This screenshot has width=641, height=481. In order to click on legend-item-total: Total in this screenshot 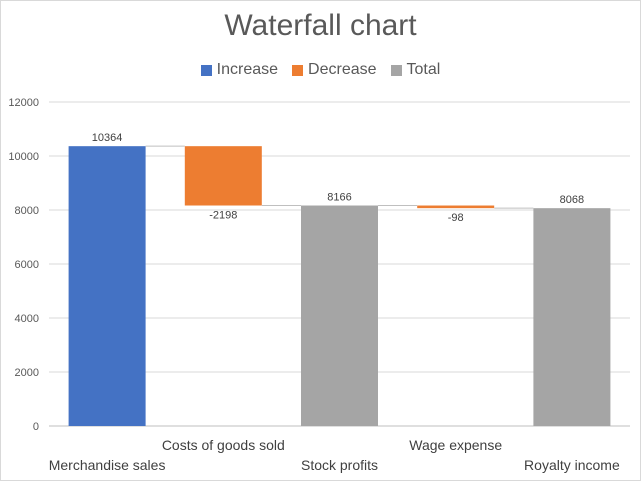, I will do `click(415, 70)`.